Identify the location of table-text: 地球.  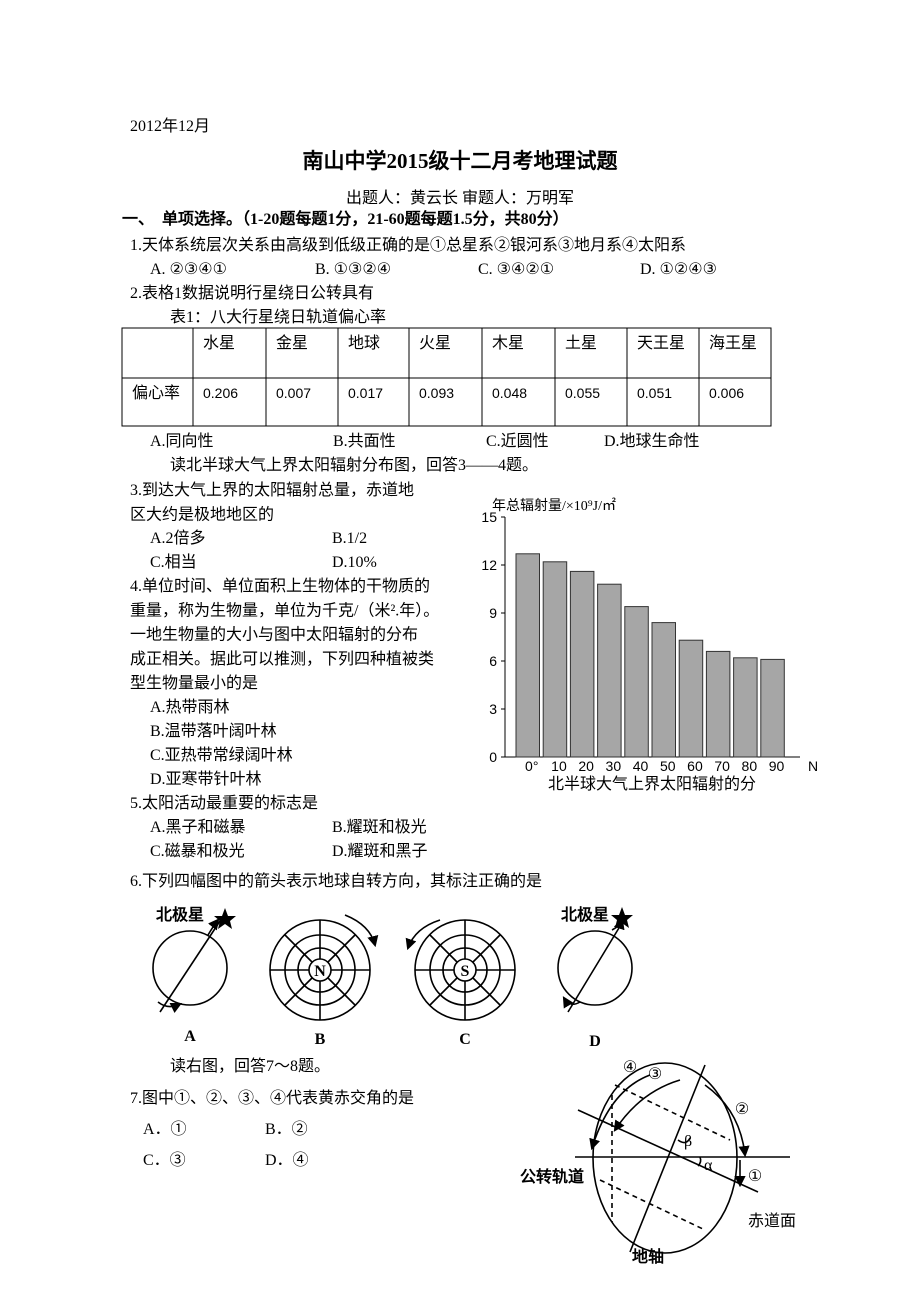
(364, 343).